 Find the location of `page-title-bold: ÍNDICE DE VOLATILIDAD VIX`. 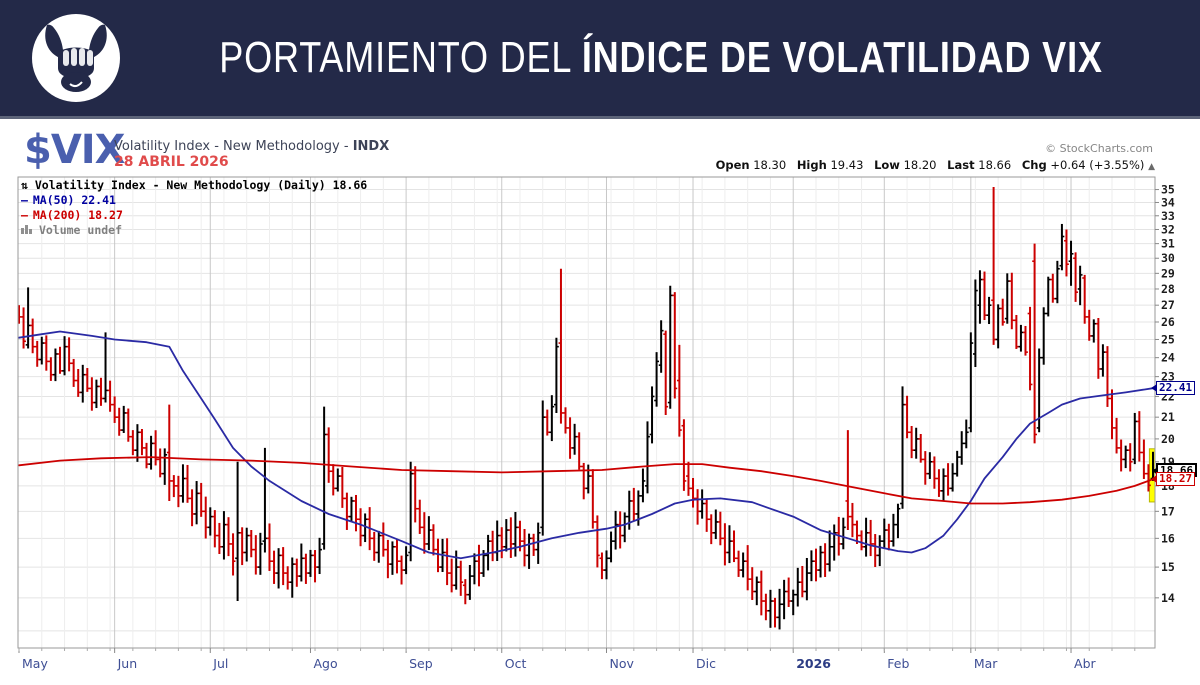

page-title-bold: ÍNDICE DE VOLATILIDAD VIX is located at coordinates (842, 57).